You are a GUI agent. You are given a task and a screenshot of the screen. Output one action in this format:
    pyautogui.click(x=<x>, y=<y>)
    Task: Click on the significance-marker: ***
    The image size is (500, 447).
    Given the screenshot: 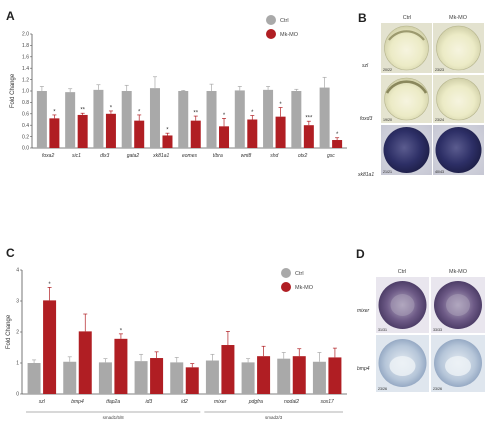 What is the action you would take?
    pyautogui.click(x=309, y=119)
    